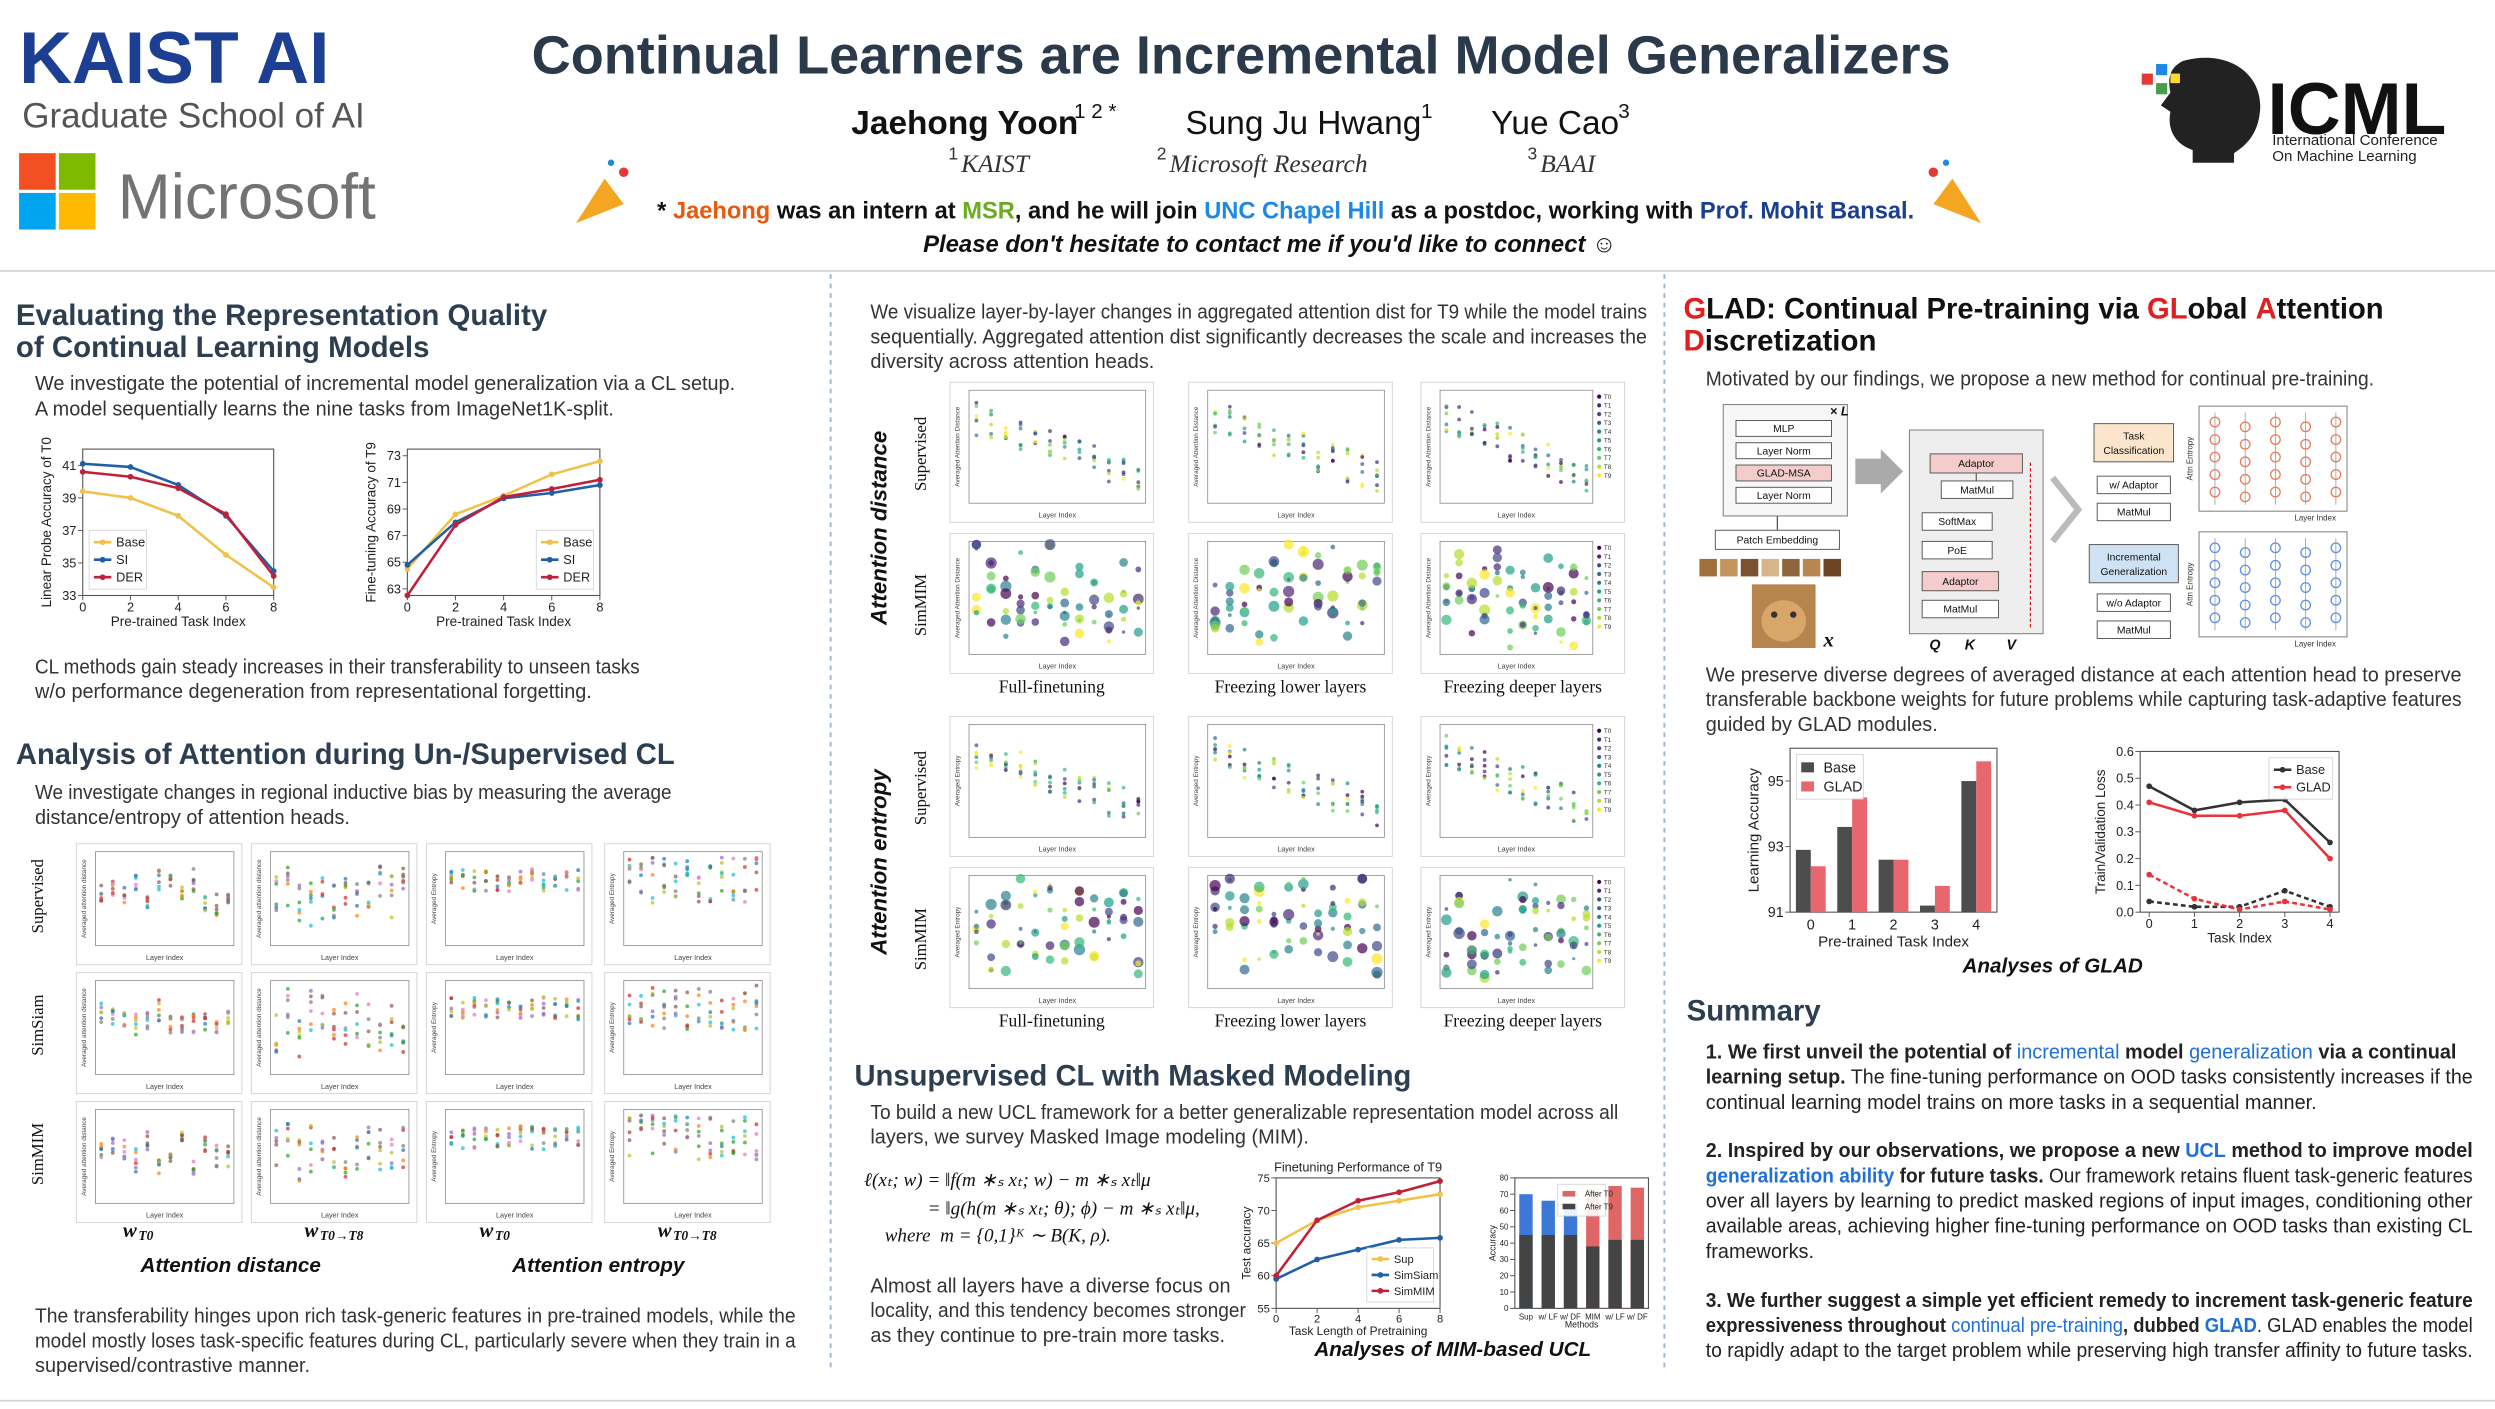 Image resolution: width=2495 pixels, height=1409 pixels. I want to click on column-label-sub: T0→T8, so click(695, 1235).